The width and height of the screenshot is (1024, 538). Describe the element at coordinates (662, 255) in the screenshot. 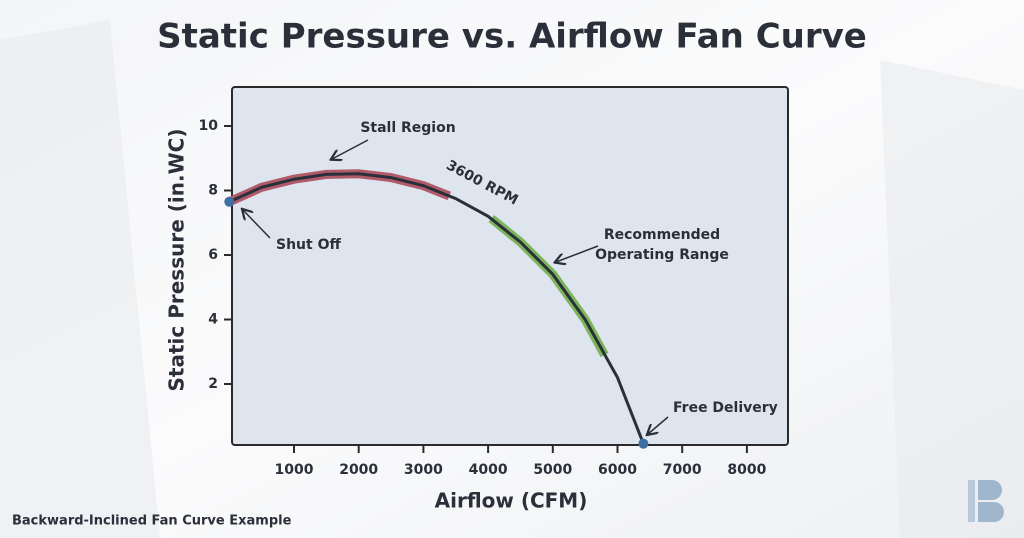

I see `annotation: Operating Range` at that location.